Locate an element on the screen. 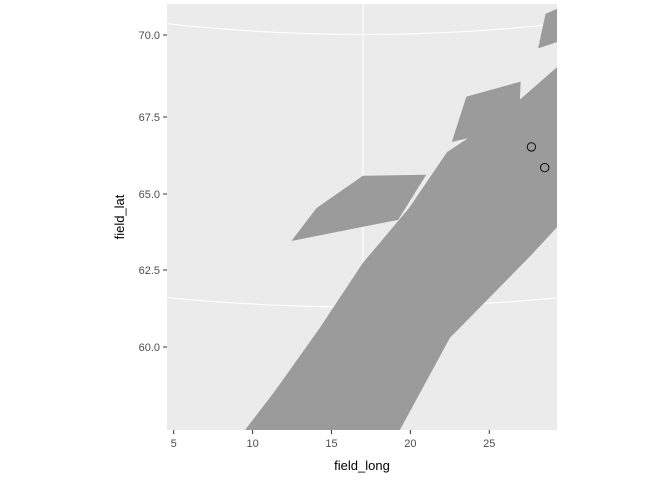 The height and width of the screenshot is (480, 672). y-tick-label-4: 70.0 is located at coordinates (149, 36).